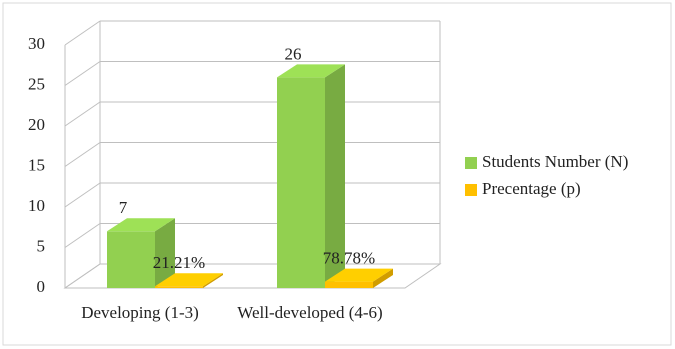  What do you see at coordinates (41, 245) in the screenshot?
I see `y-tick-label: 5` at bounding box center [41, 245].